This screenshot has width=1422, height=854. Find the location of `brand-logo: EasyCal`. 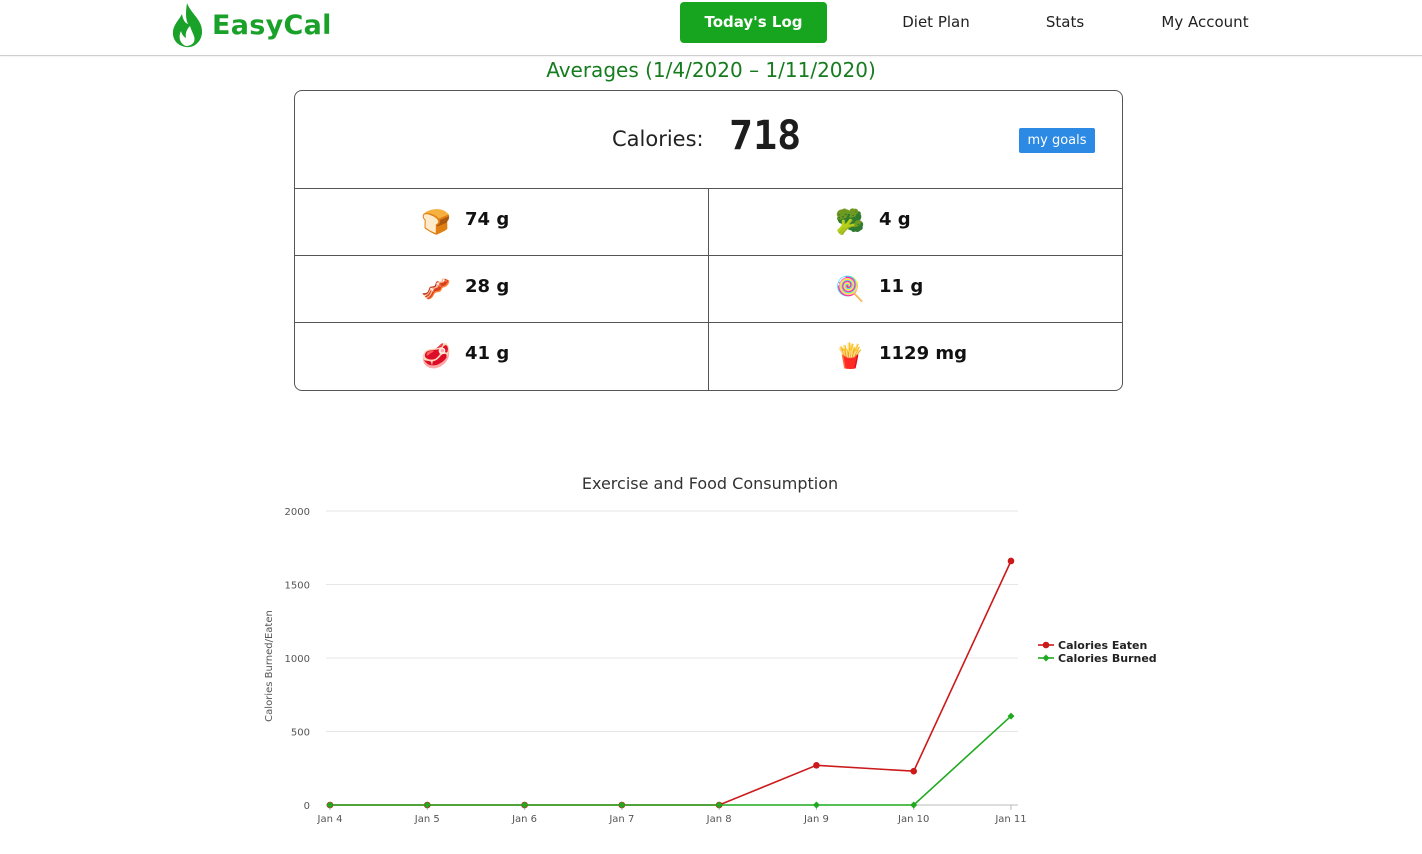

brand-logo: EasyCal is located at coordinates (251, 25).